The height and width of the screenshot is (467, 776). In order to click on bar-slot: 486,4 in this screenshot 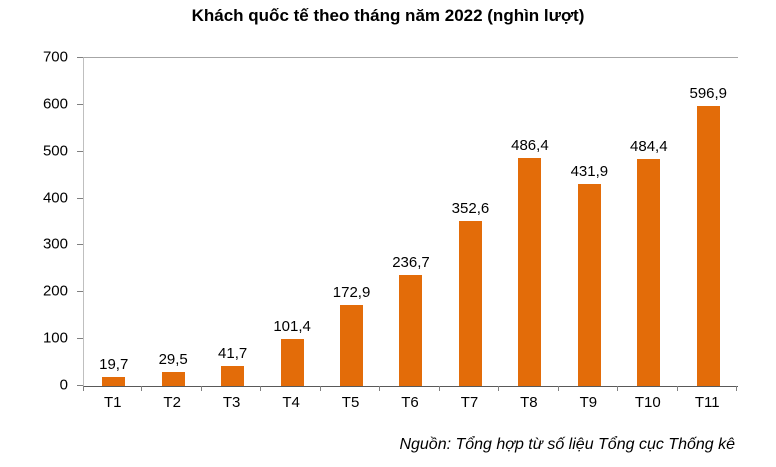, I will do `click(529, 222)`.